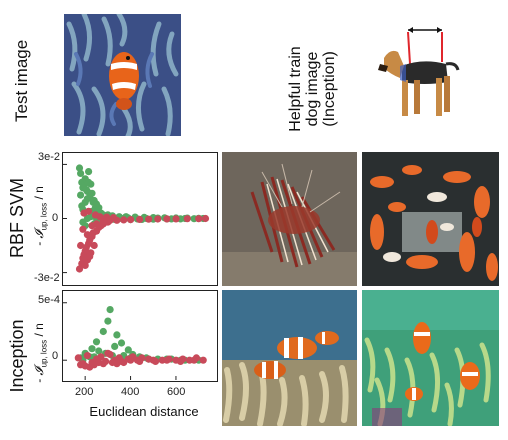 This screenshot has width=508, height=440. What do you see at coordinates (17, 217) in the screenshot?
I see `rbf-svm-label: RBF SVM` at bounding box center [17, 217].